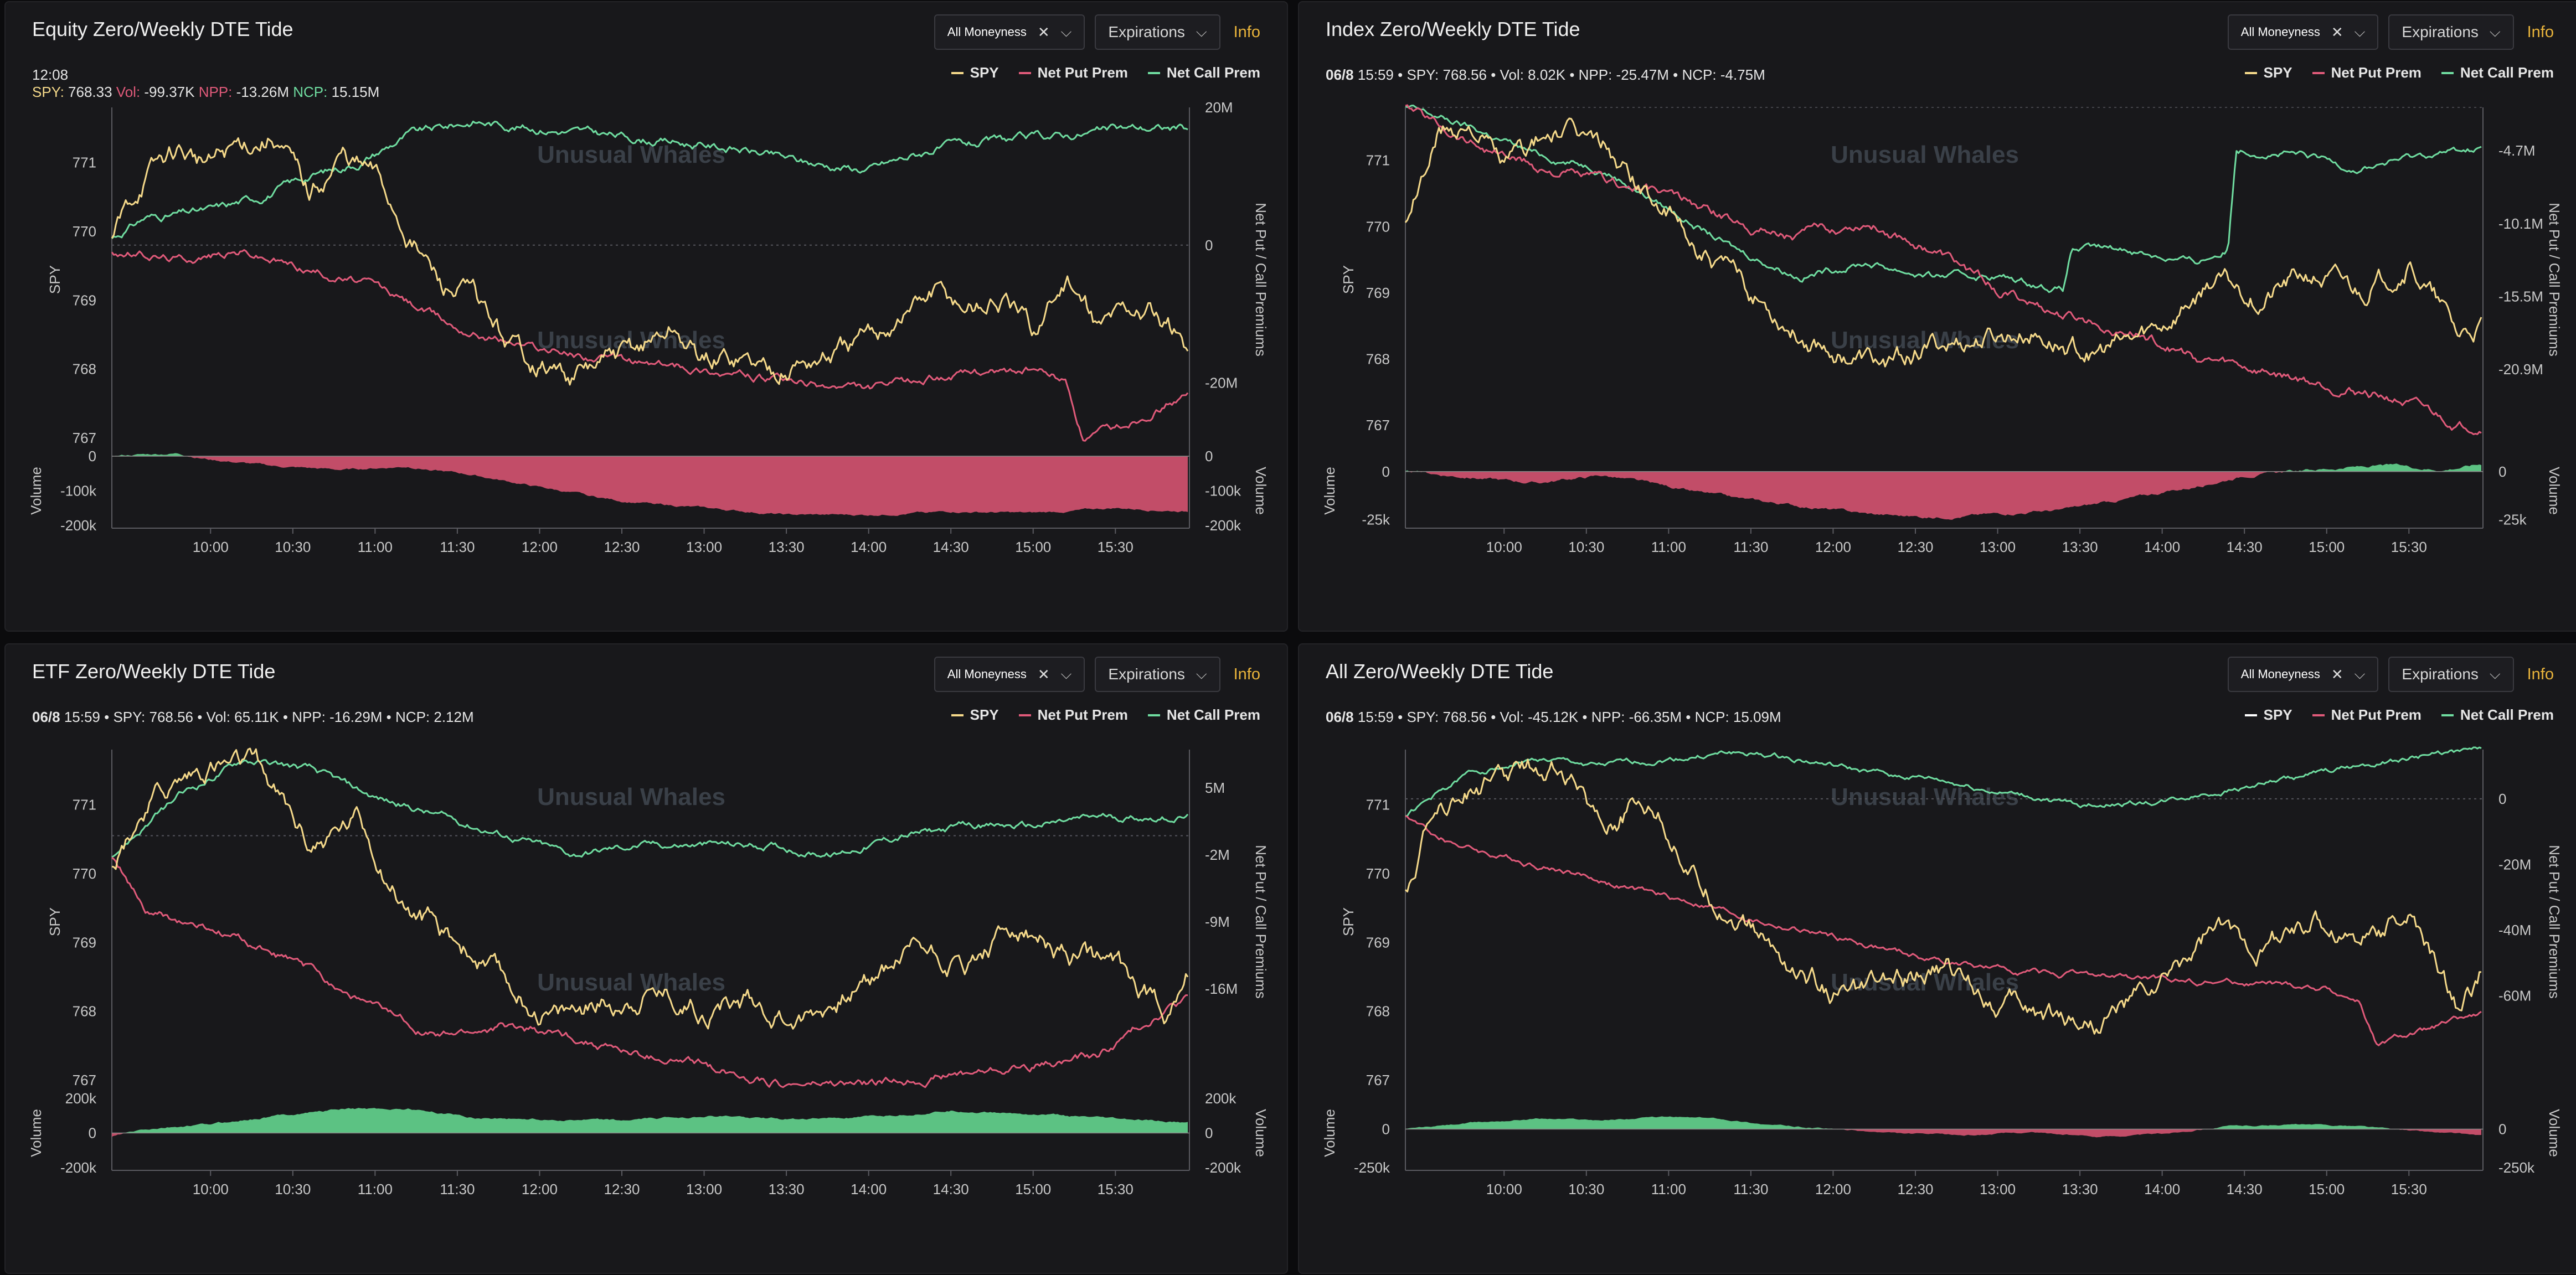 This screenshot has height=1275, width=2576. Describe the element at coordinates (1217, 921) in the screenshot. I see `premium-tick-label: -9M` at that location.